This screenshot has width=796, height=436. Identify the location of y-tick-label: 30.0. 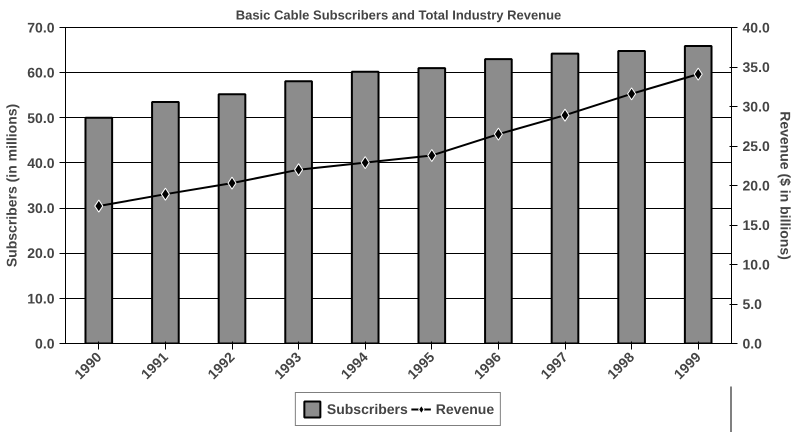
(41, 208).